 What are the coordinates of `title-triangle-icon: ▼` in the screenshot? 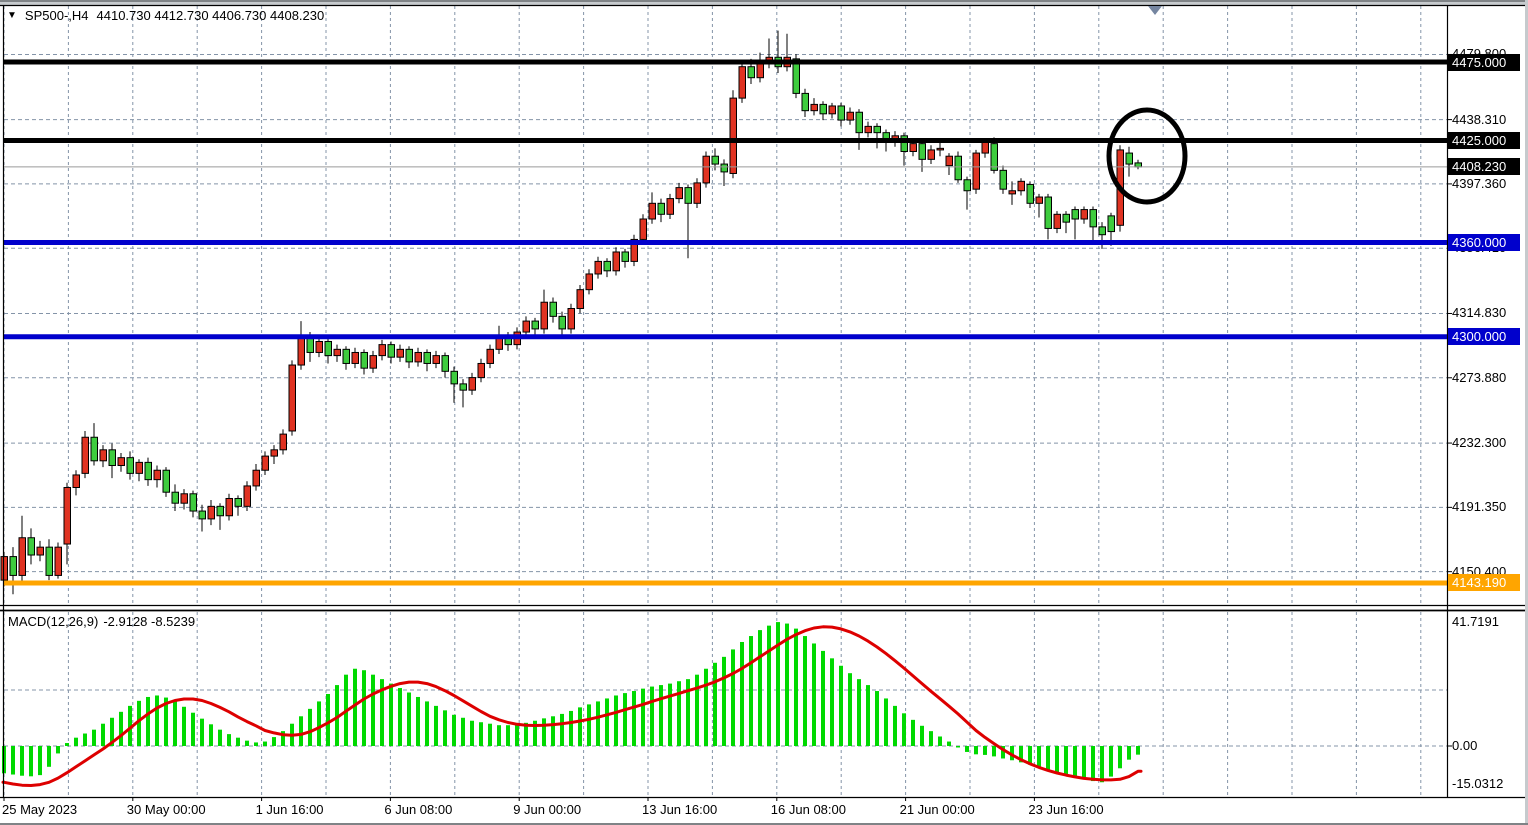 It's located at (12, 15).